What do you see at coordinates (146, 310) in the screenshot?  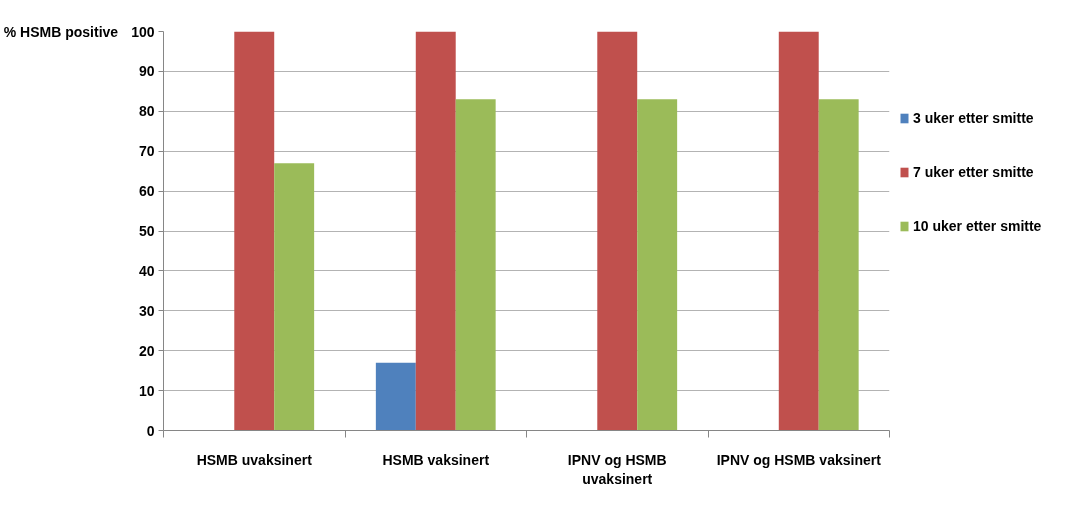 I see `y-tick-label: 30` at bounding box center [146, 310].